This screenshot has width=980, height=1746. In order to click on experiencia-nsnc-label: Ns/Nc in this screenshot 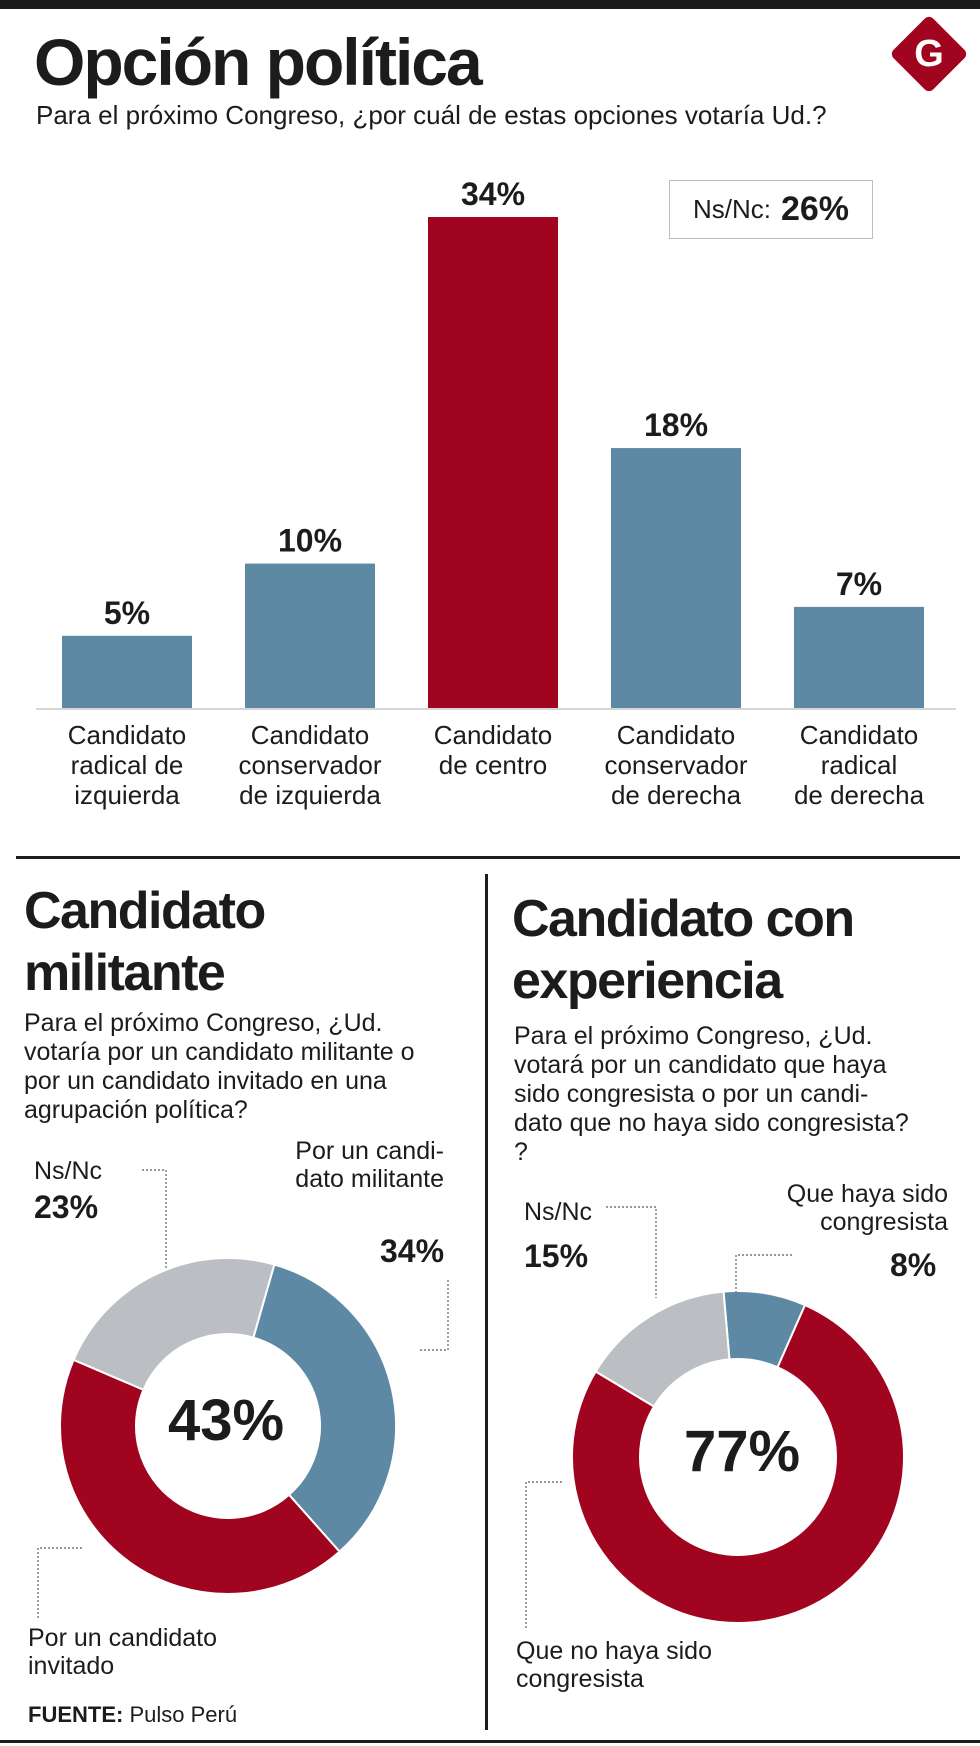, I will do `click(558, 1212)`.